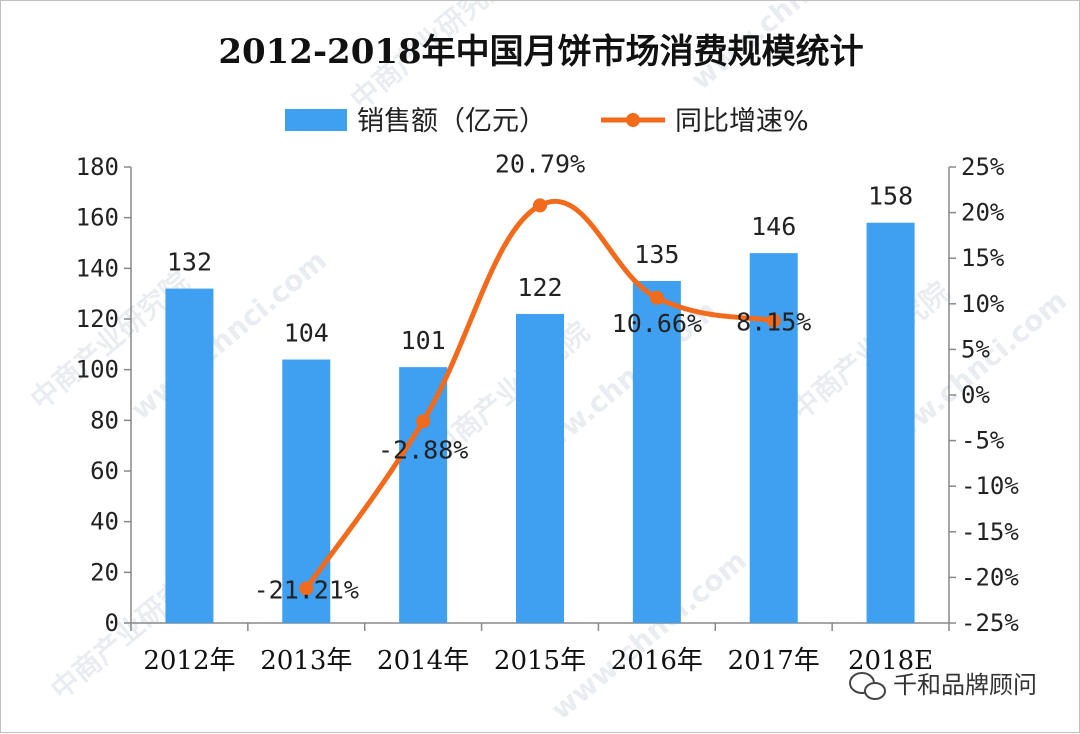  What do you see at coordinates (104, 471) in the screenshot?
I see `left-y-tick-label: 60` at bounding box center [104, 471].